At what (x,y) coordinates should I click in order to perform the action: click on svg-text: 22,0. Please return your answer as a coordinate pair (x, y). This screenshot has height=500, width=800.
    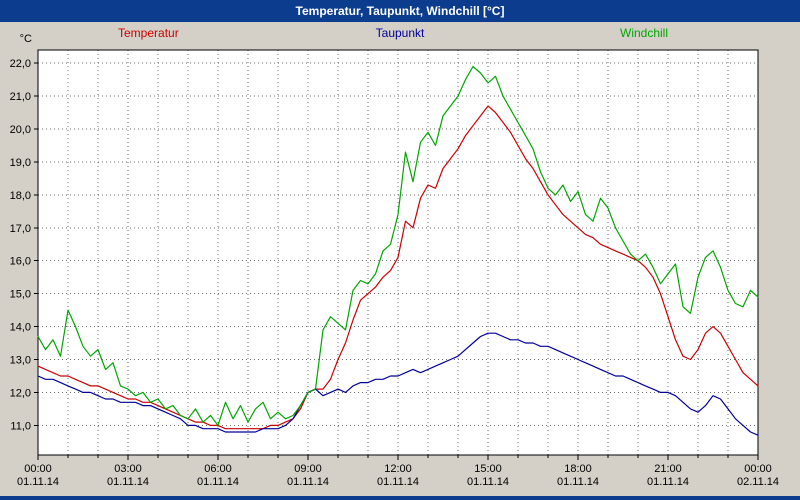
    Looking at the image, I should click on (20, 64).